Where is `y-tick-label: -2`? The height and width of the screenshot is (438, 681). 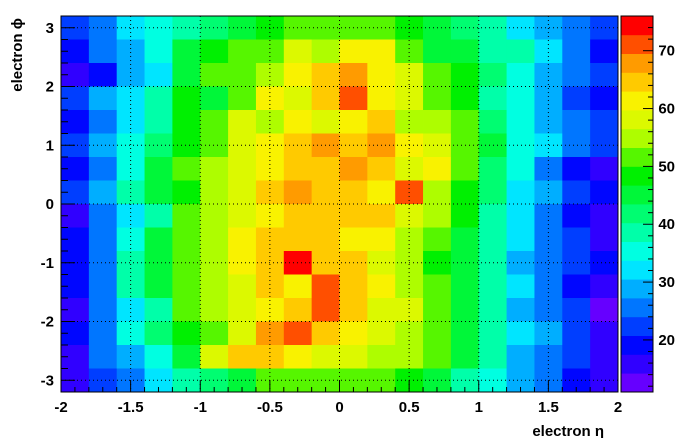
y-tick-label: -2 is located at coordinates (47, 322).